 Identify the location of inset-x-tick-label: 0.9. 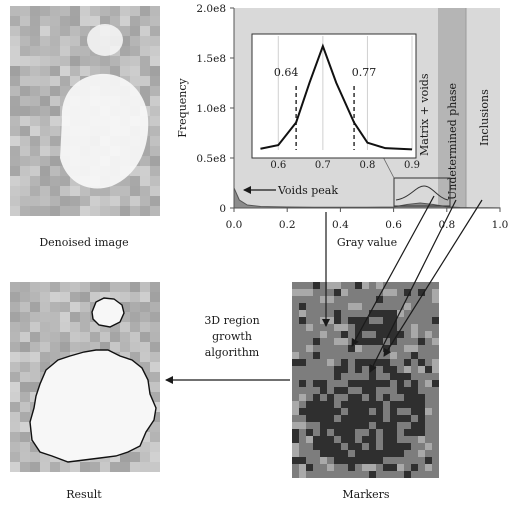
(412, 165).